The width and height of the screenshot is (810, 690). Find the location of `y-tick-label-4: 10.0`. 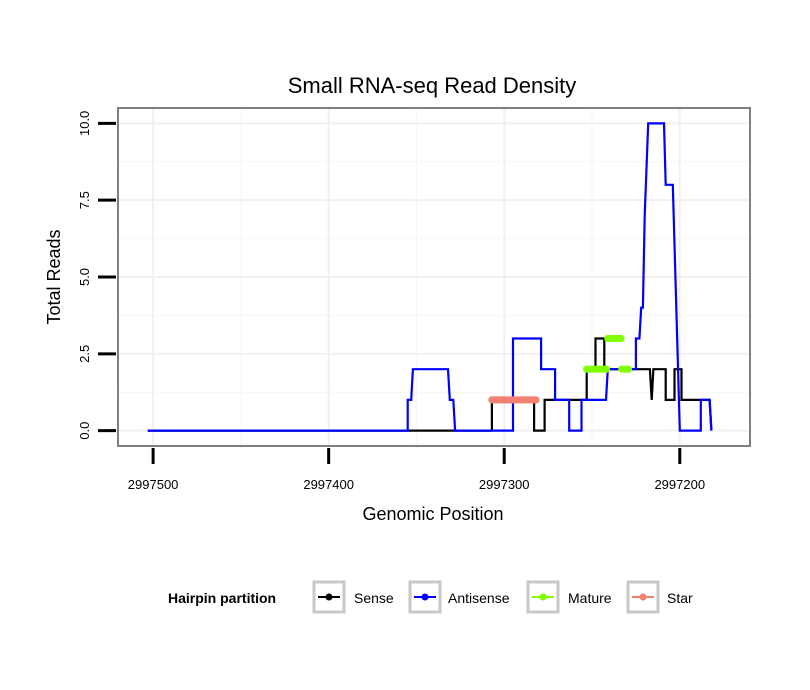

y-tick-label-4: 10.0 is located at coordinates (84, 123).